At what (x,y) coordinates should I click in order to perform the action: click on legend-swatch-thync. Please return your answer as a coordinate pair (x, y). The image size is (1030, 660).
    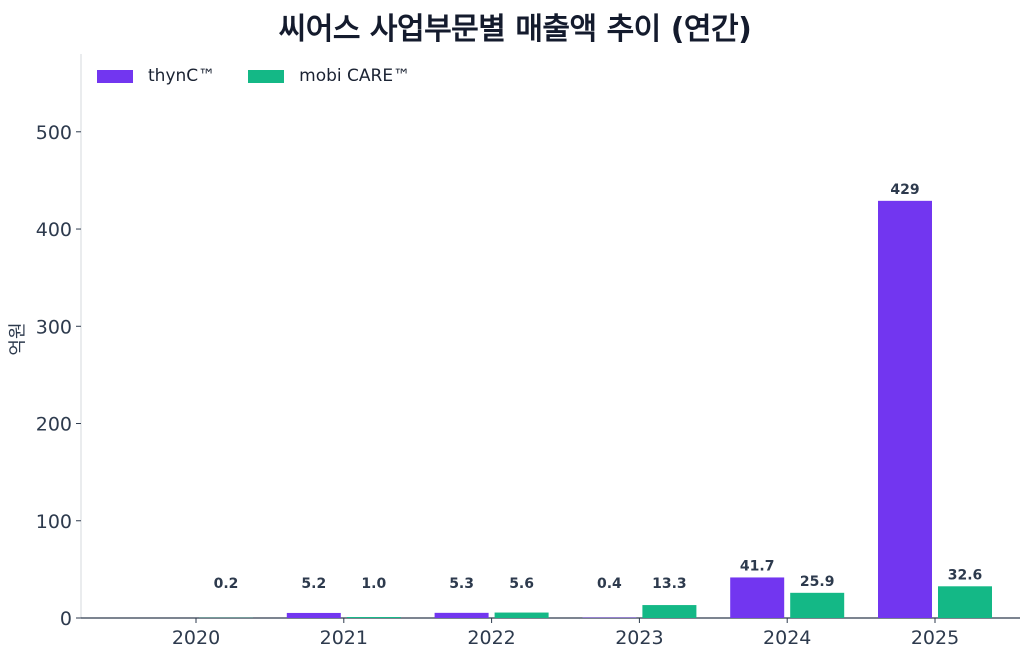
    Looking at the image, I should click on (115, 76).